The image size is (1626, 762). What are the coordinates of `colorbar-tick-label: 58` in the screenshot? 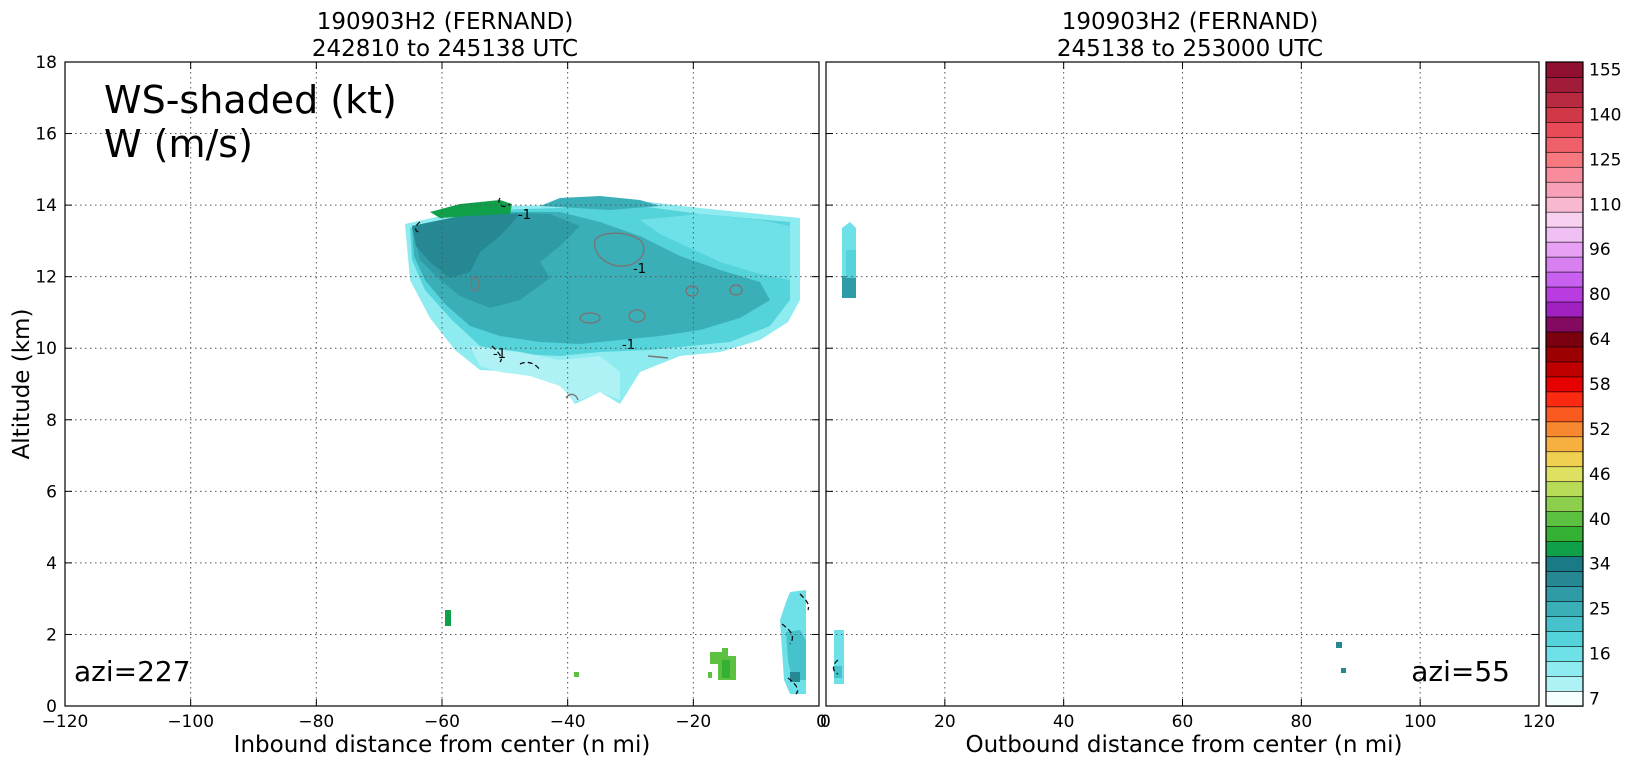 It's located at (1600, 385).